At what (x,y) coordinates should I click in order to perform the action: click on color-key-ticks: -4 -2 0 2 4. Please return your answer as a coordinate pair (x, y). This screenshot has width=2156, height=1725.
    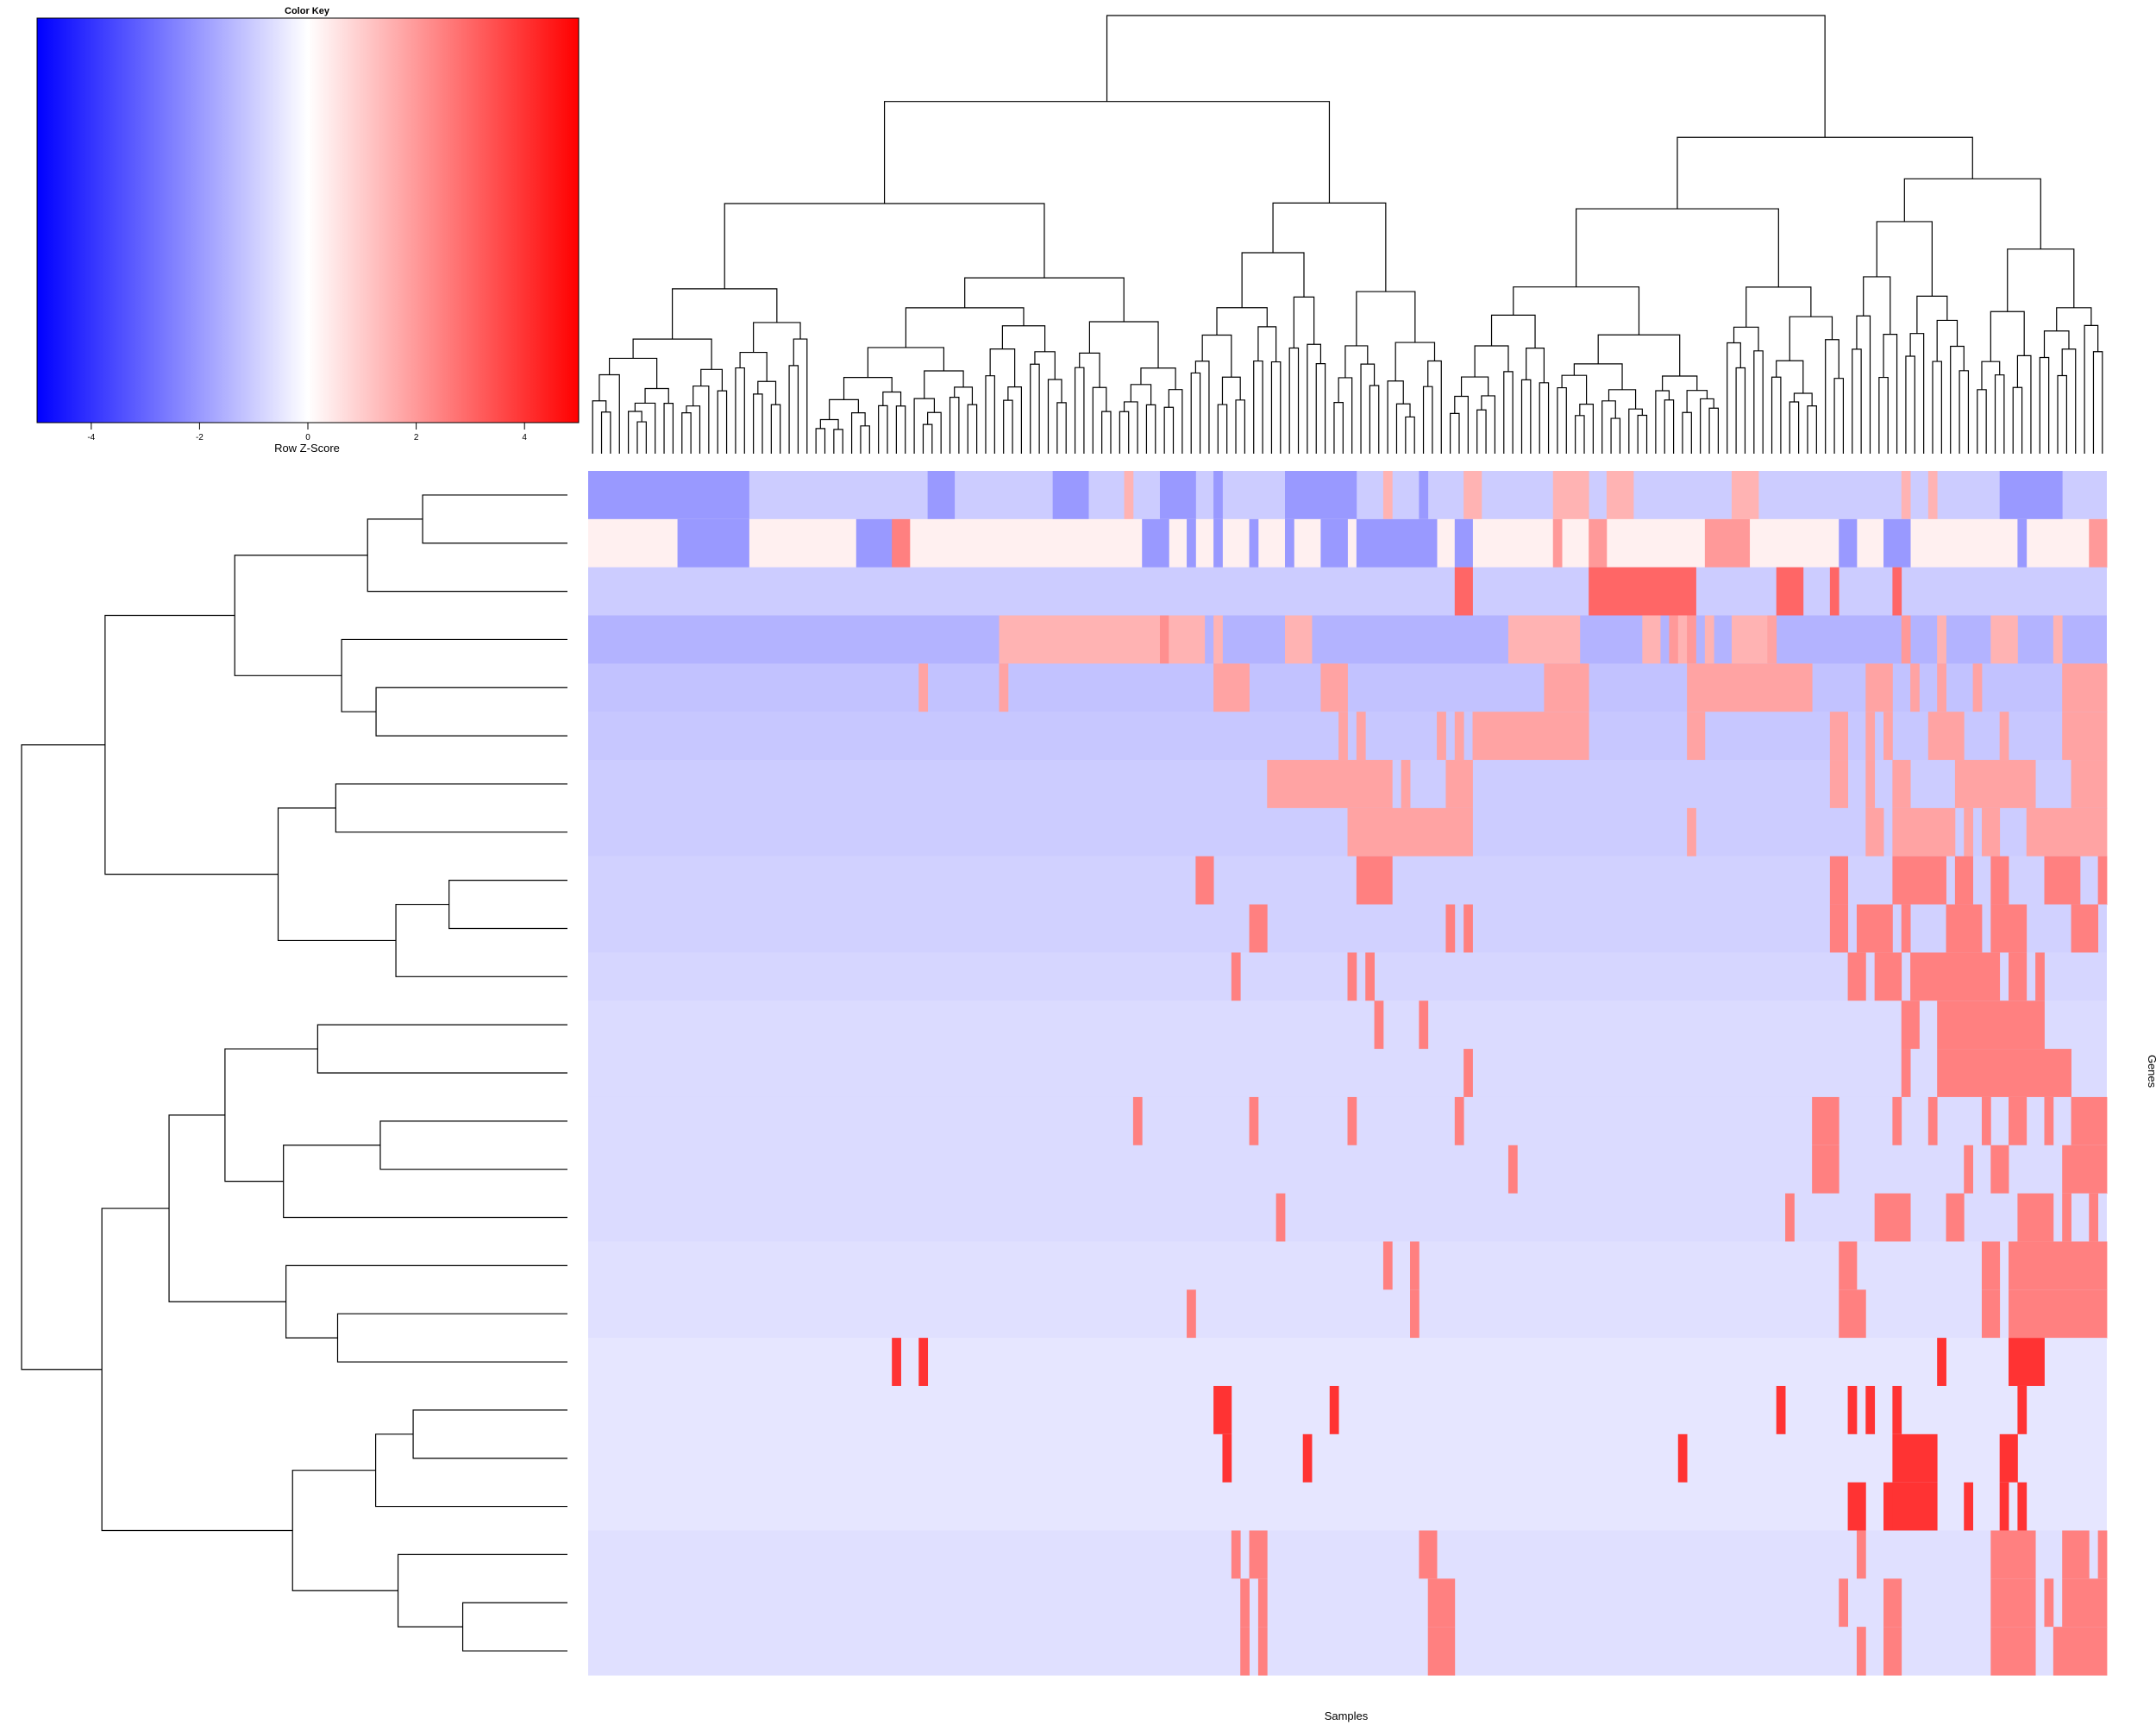
    Looking at the image, I should click on (307, 433).